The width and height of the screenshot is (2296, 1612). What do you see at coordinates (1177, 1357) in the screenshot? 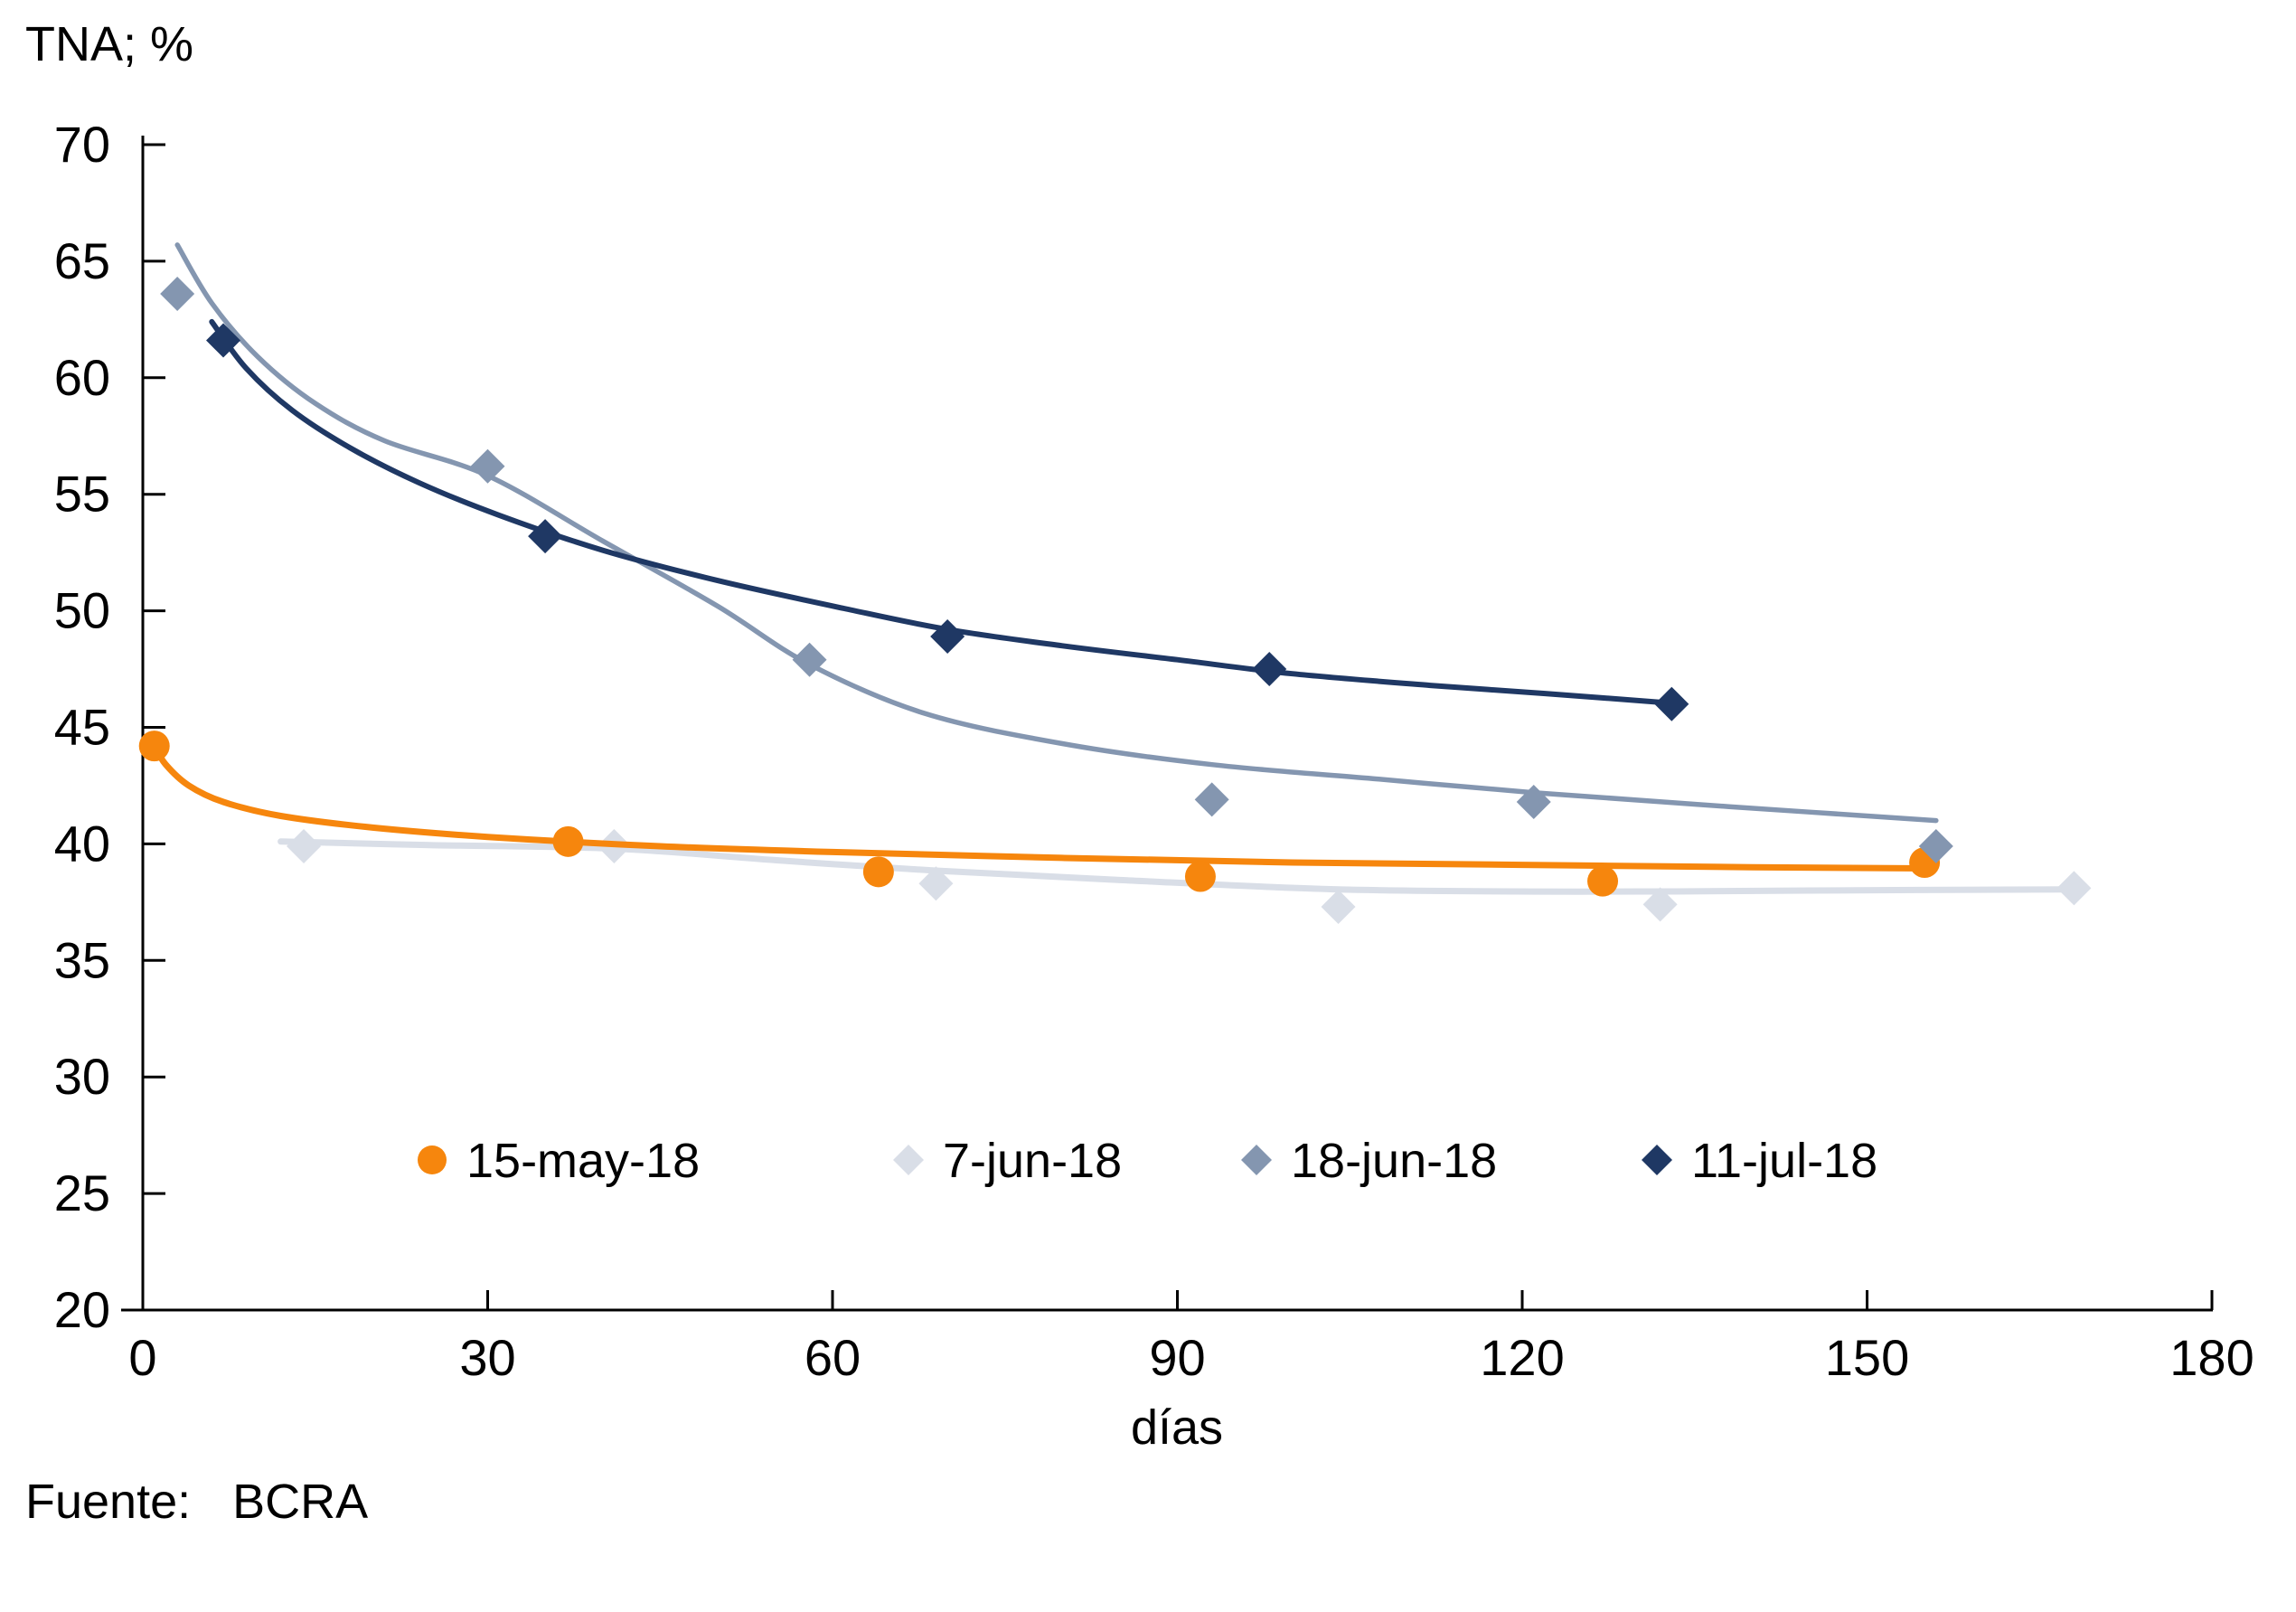
I see `x-tick-label: 90` at bounding box center [1177, 1357].